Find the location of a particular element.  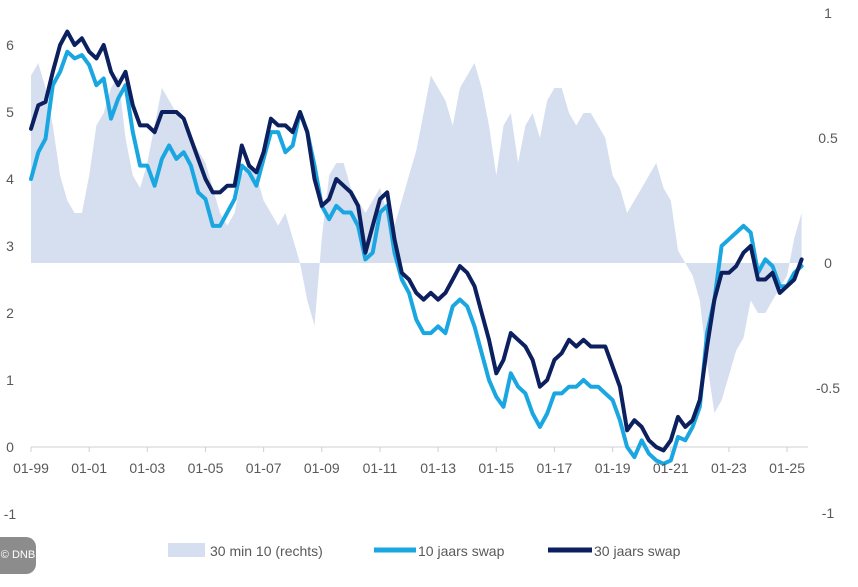

x-tick-label: 01-01 is located at coordinates (89, 468).